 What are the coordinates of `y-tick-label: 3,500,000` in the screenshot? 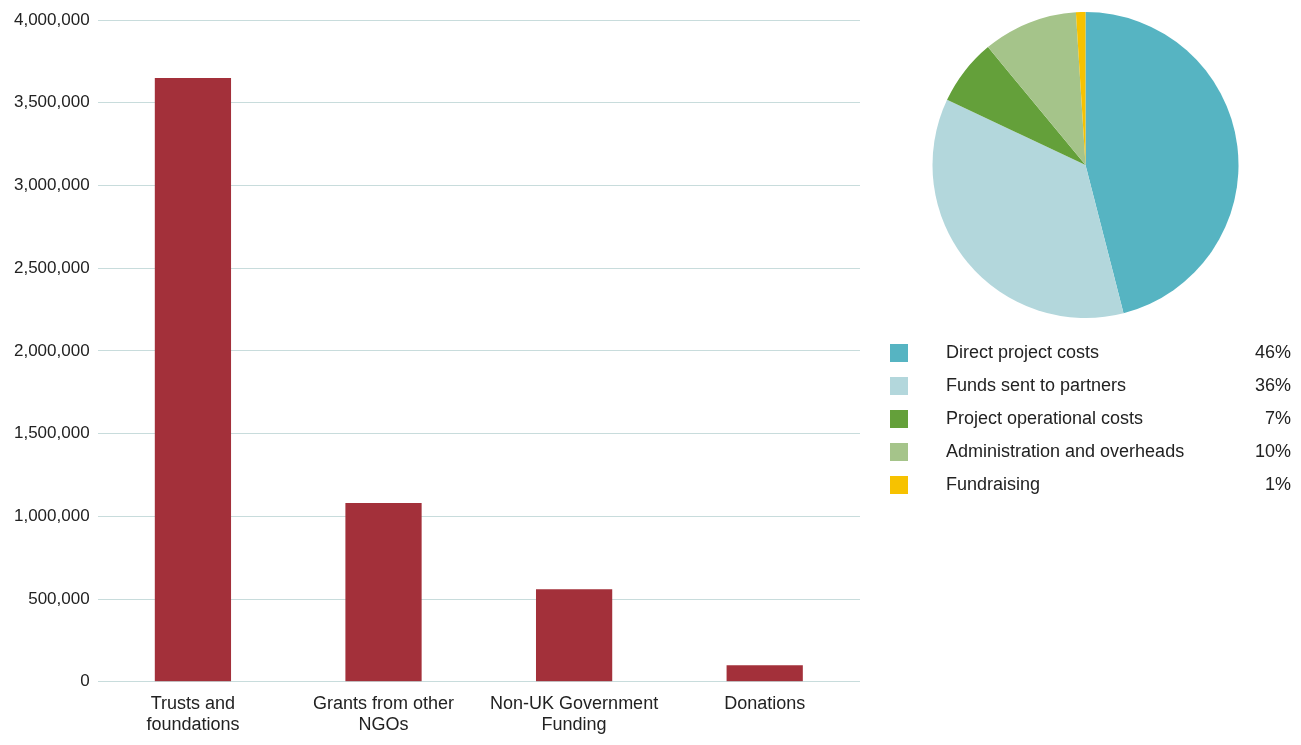 It's located at (51, 102).